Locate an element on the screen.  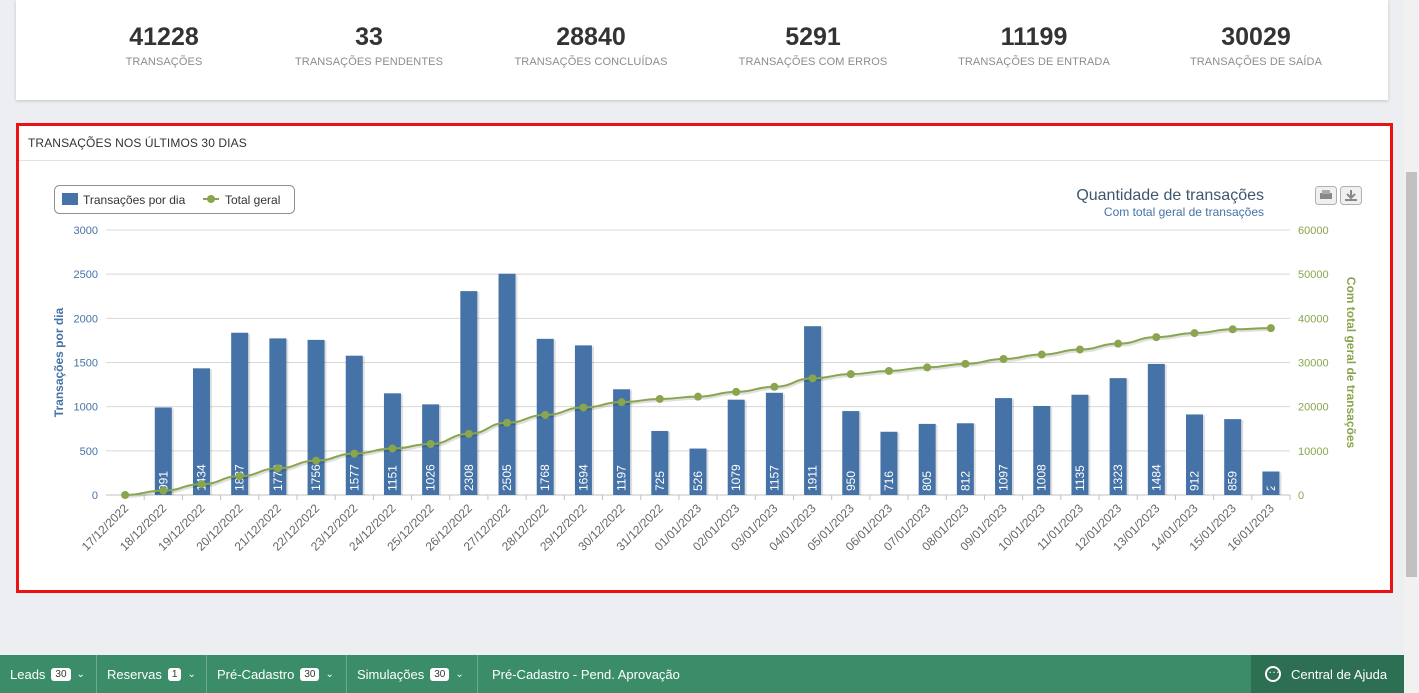
help-chat-icon is located at coordinates (1273, 672).